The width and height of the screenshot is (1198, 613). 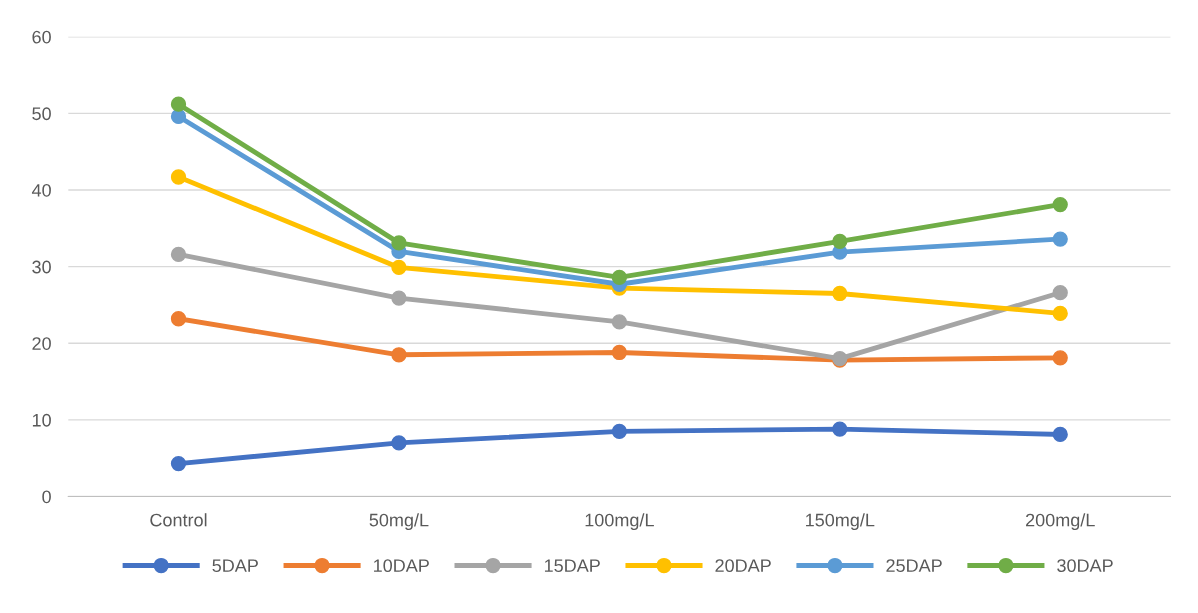 What do you see at coordinates (399, 522) in the screenshot?
I see `x-tick-label: 50mg/L` at bounding box center [399, 522].